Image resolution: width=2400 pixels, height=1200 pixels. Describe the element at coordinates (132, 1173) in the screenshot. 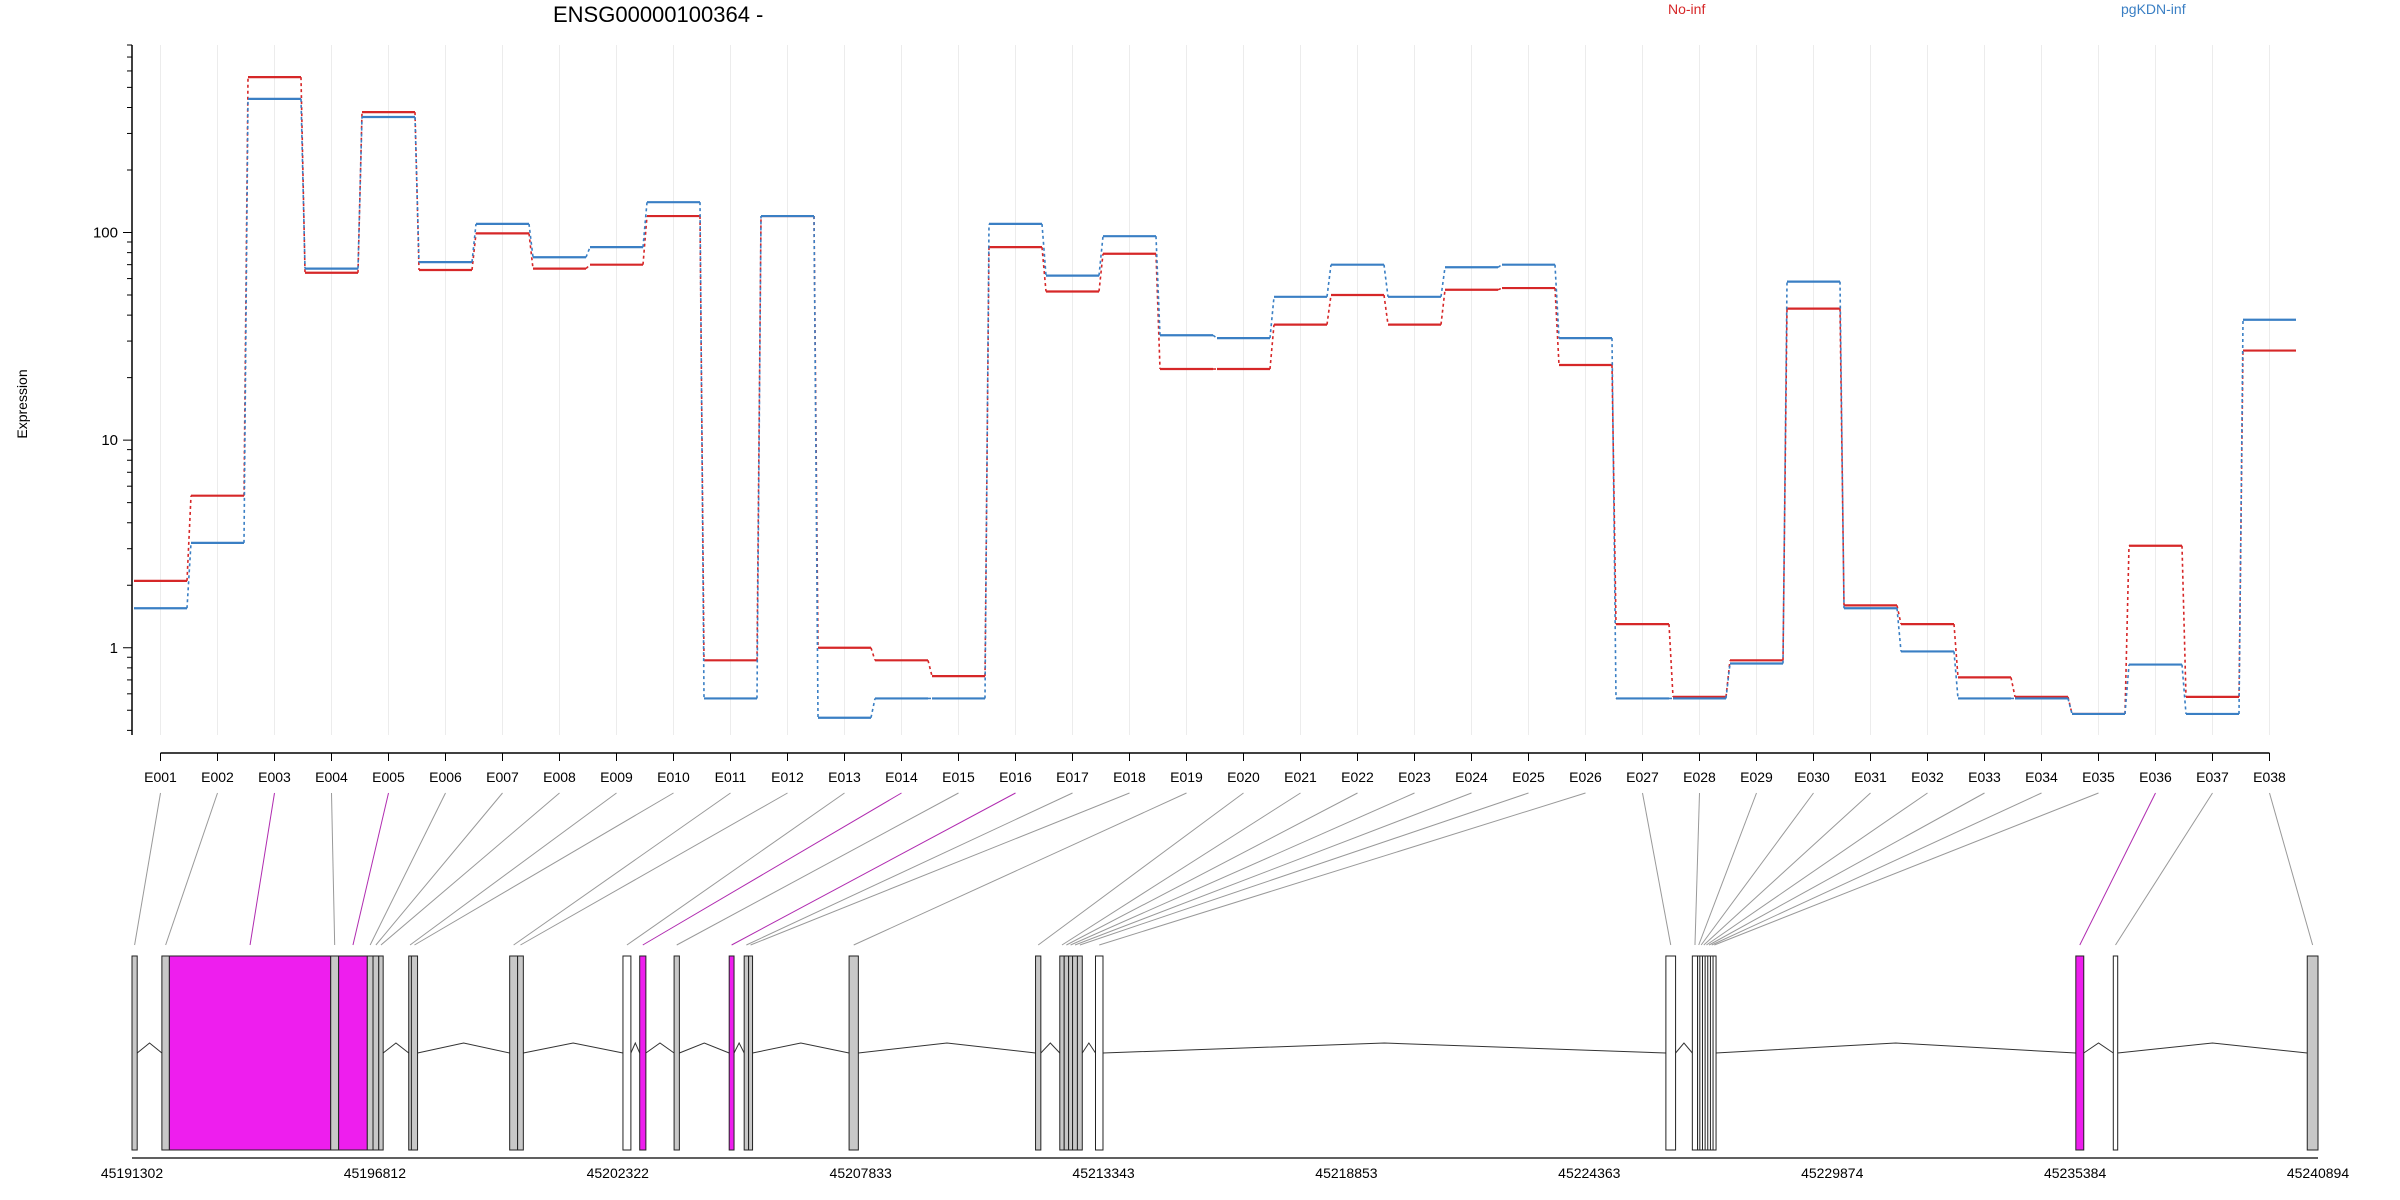

I see `coordinate-tick-label: 45191302` at that location.